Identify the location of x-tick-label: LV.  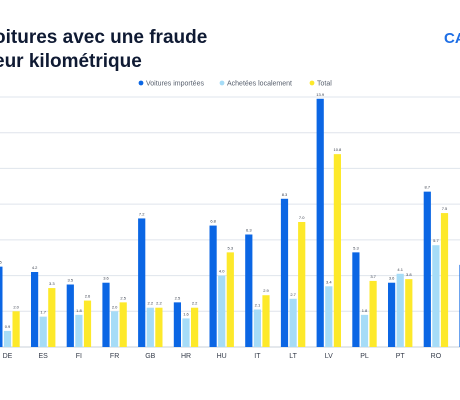
(329, 356).